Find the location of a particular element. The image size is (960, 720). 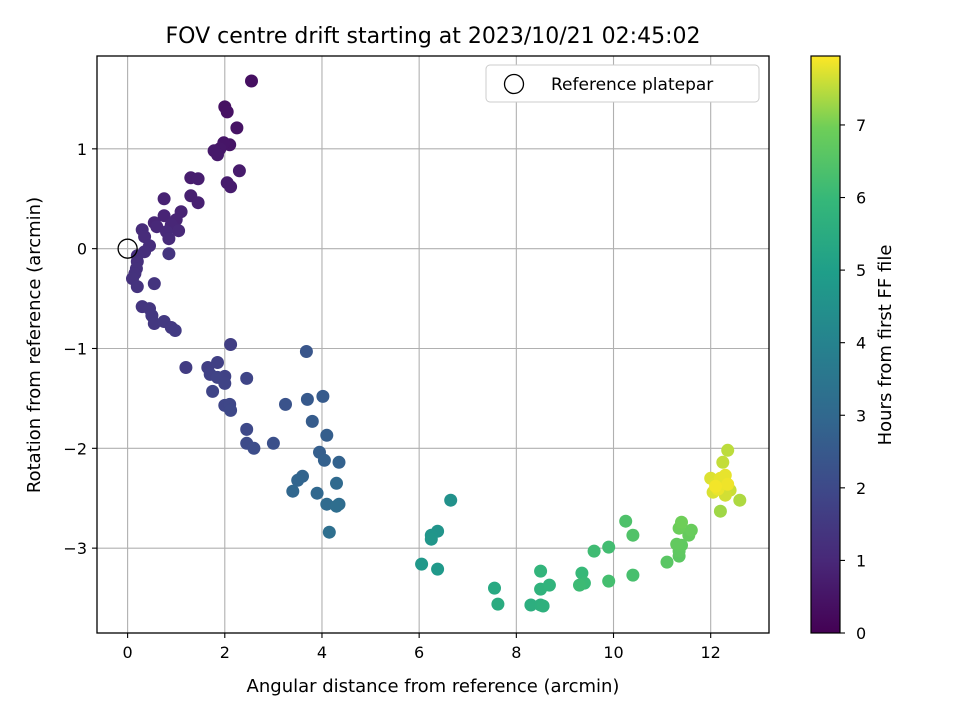

legend-marker is located at coordinates (514, 84).